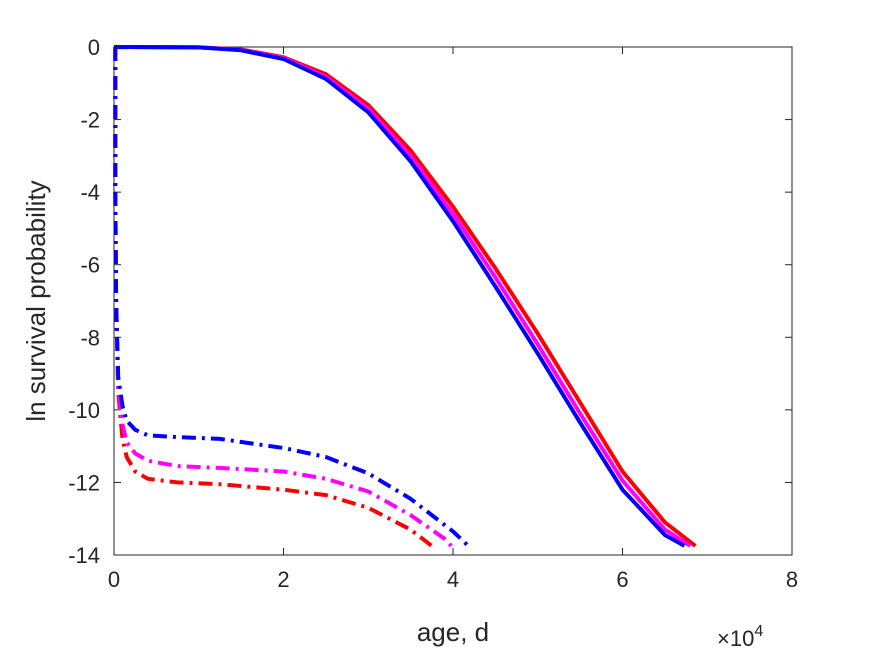 The image size is (875, 656). I want to click on x-tick-label: 2, so click(283, 579).